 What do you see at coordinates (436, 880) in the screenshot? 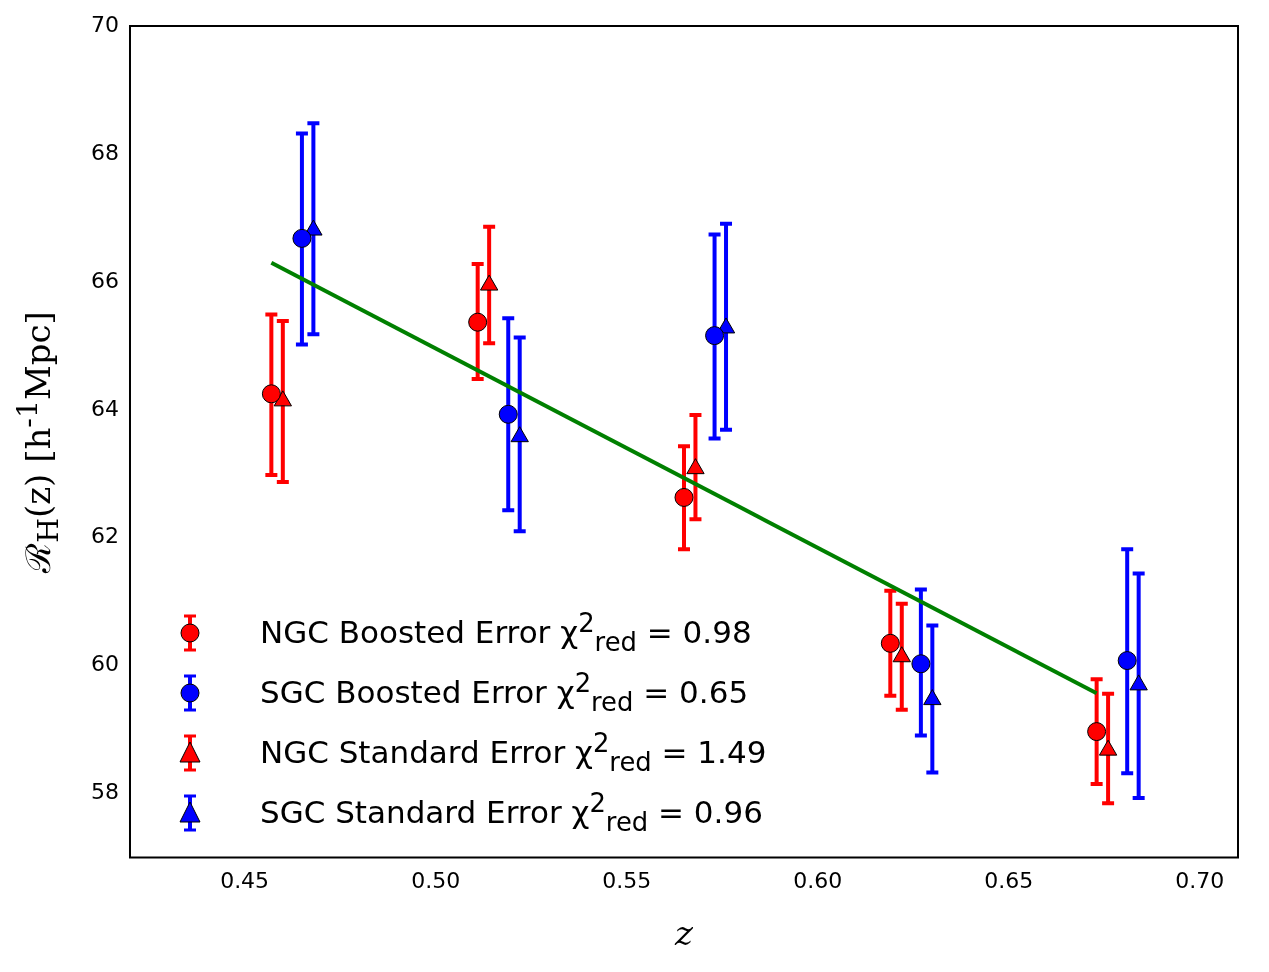
I see `x-tick-label: 0.50` at bounding box center [436, 880].